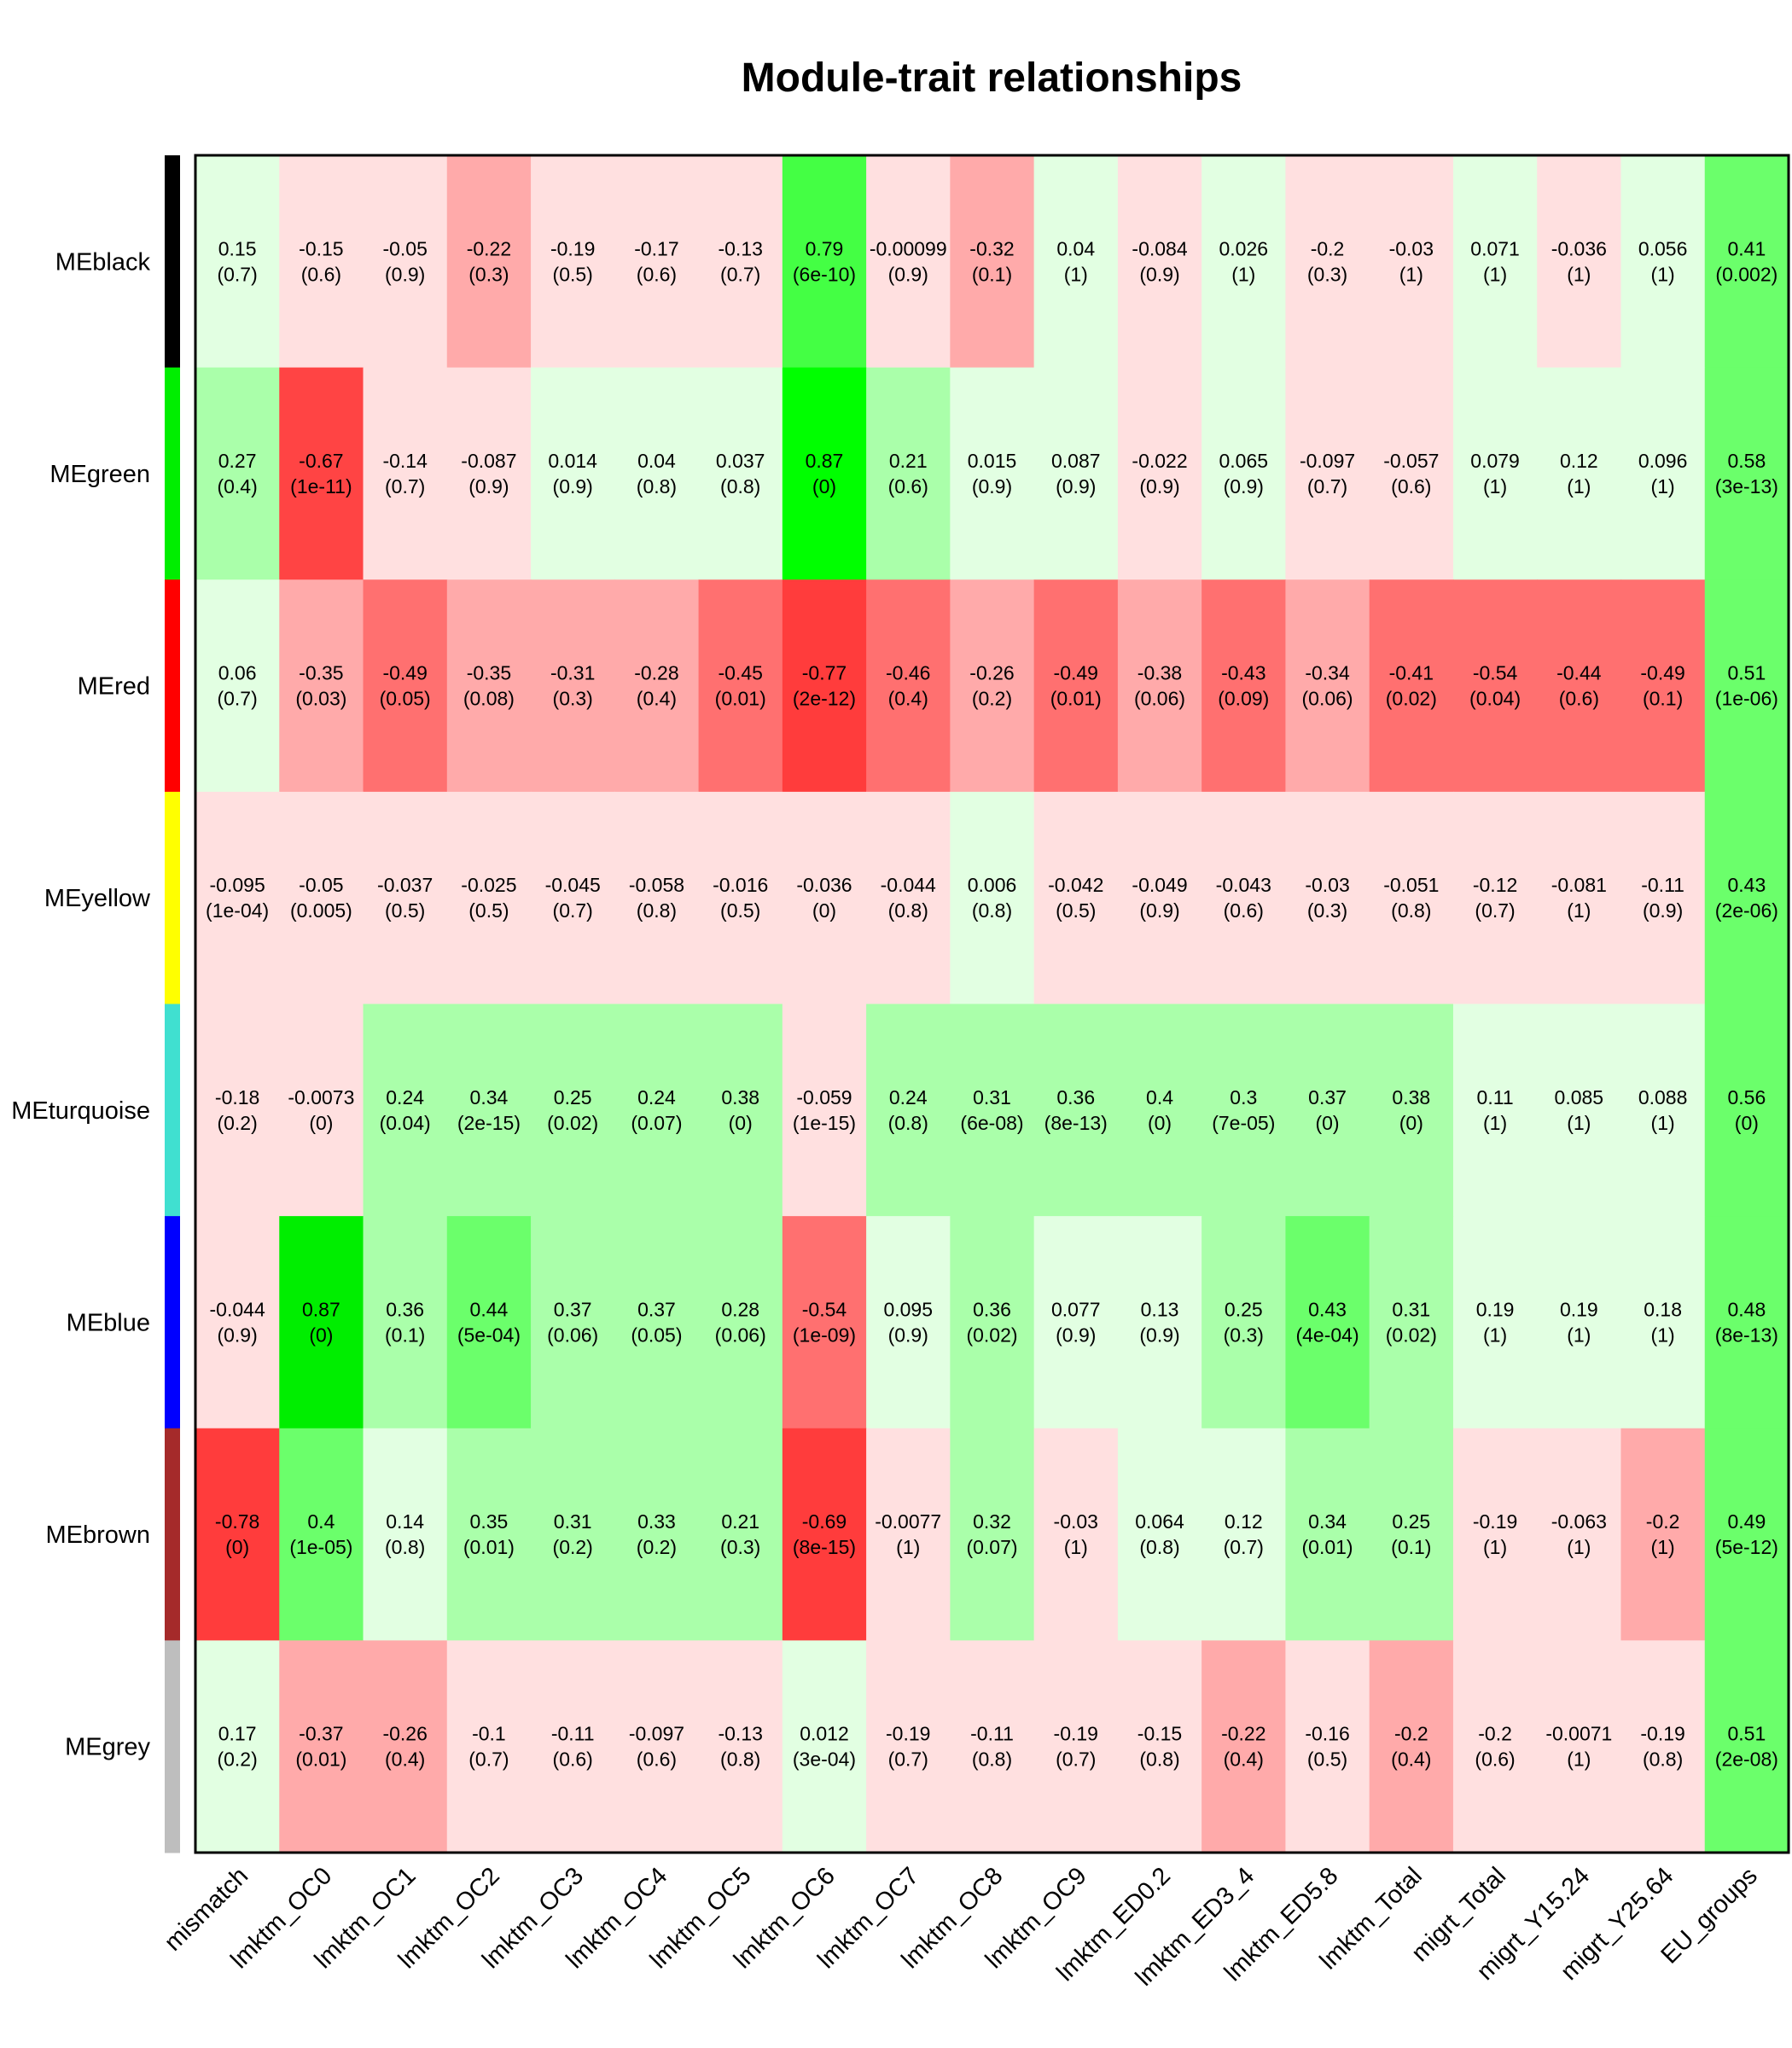 This screenshot has width=1792, height=2048. Describe the element at coordinates (1579, 1097) in the screenshot. I see `cell-correlation: 0.085` at that location.